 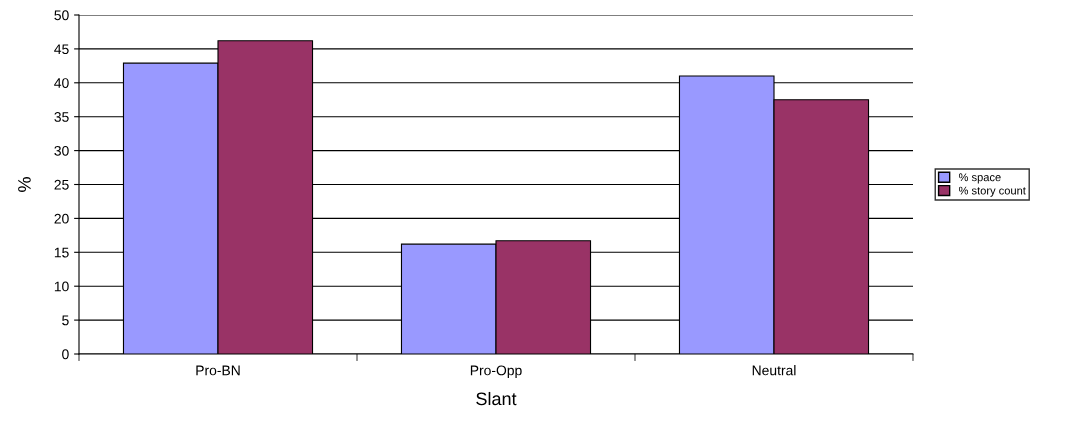 I want to click on legend-label: % space, so click(x=979, y=178).